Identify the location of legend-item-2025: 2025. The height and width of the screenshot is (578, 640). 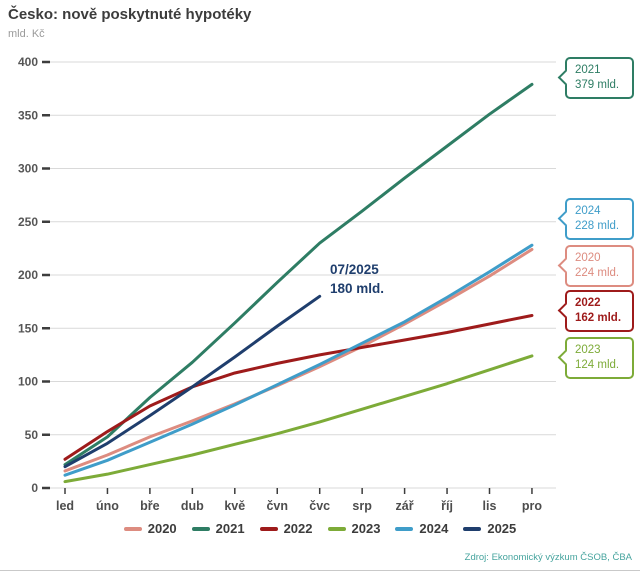
(489, 528).